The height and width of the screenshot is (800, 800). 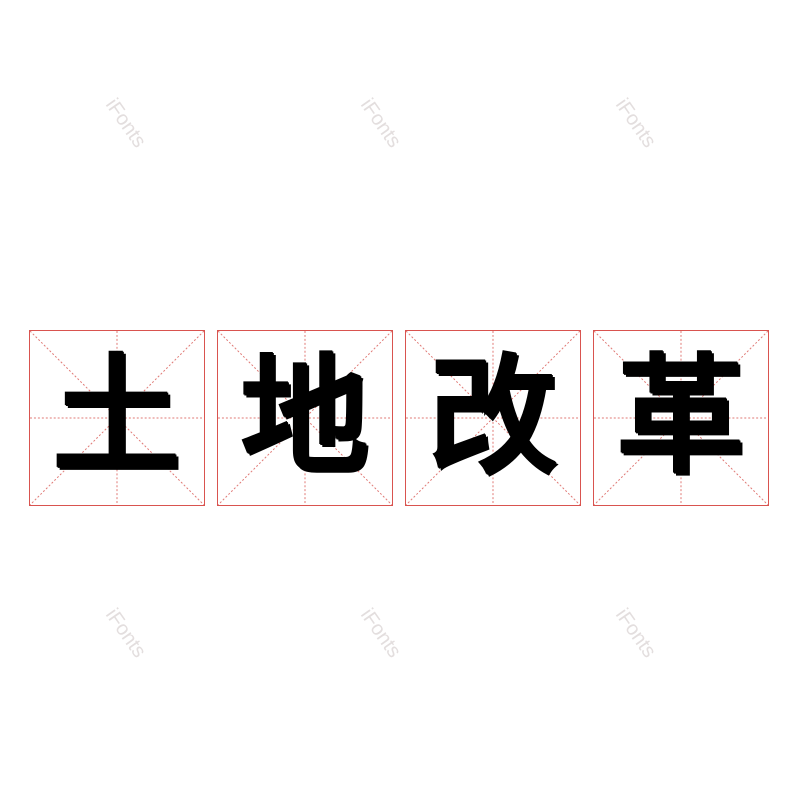 I want to click on character-grid-4: 革, so click(x=681, y=418).